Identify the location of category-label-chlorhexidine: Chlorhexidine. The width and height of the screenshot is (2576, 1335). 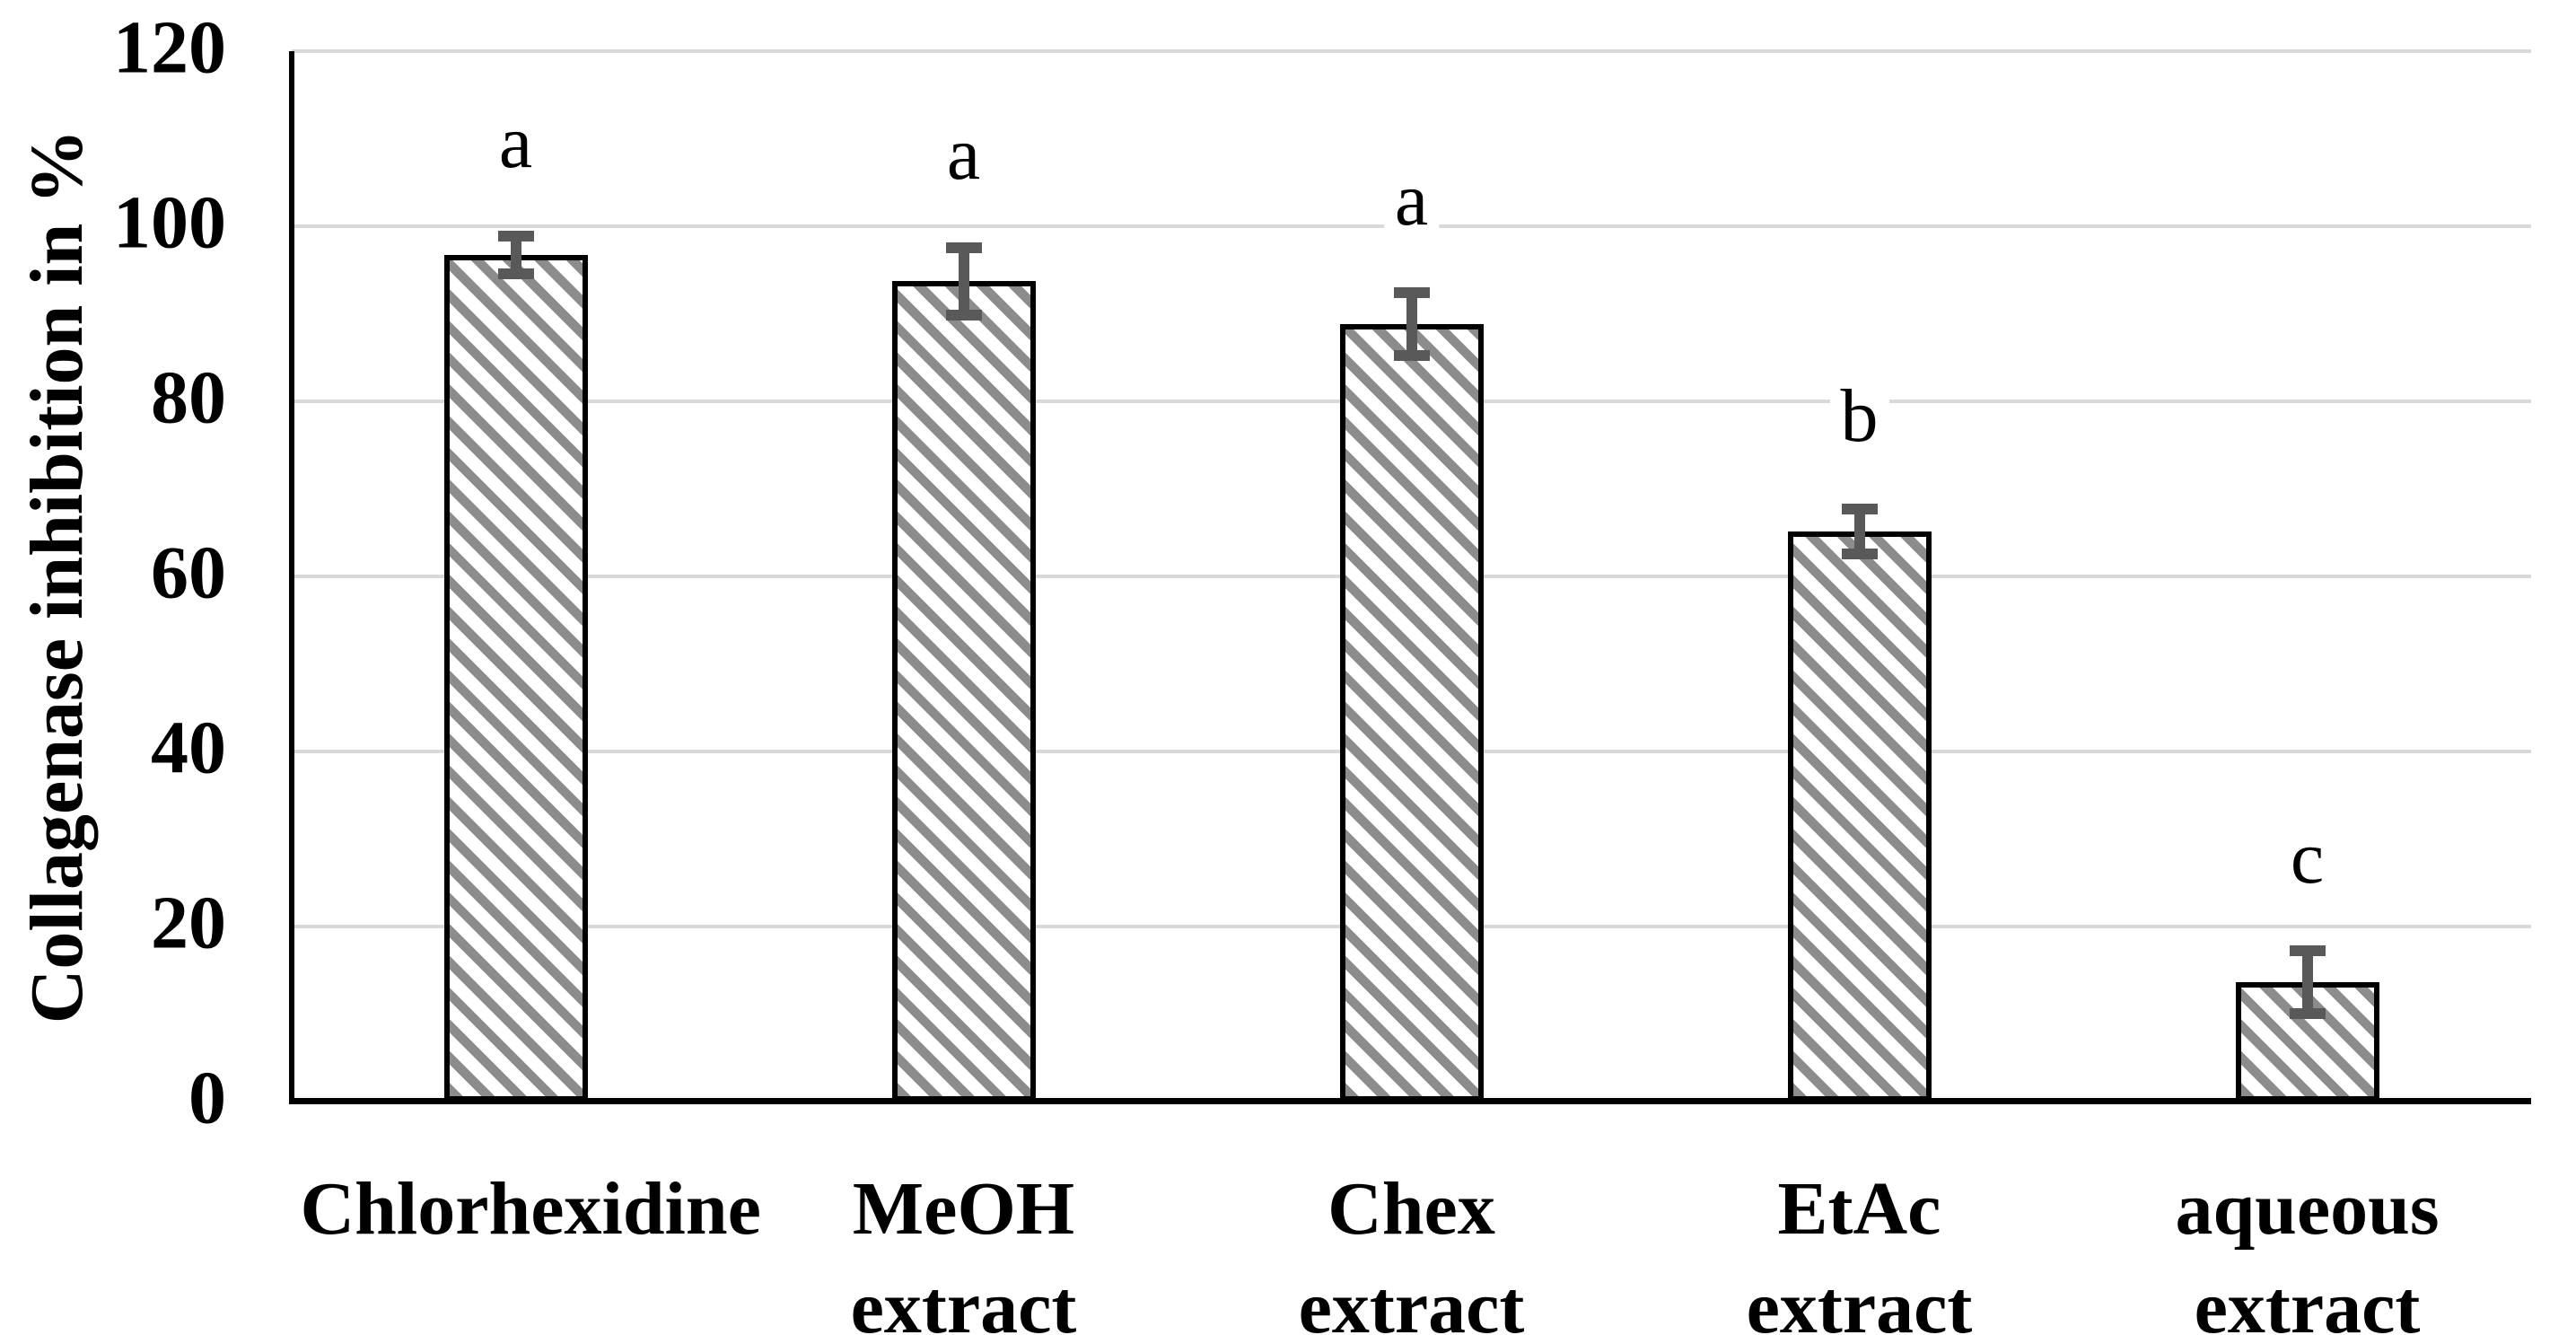
(530, 1209).